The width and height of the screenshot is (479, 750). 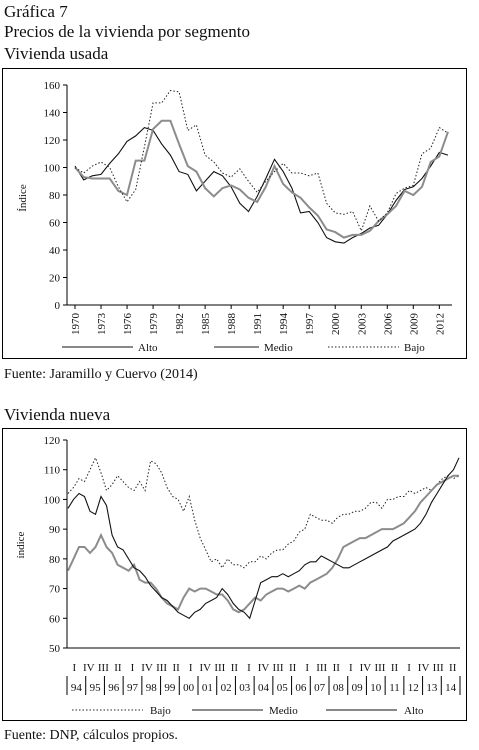 I want to click on chart2-year-label: 97, so click(x=133, y=688).